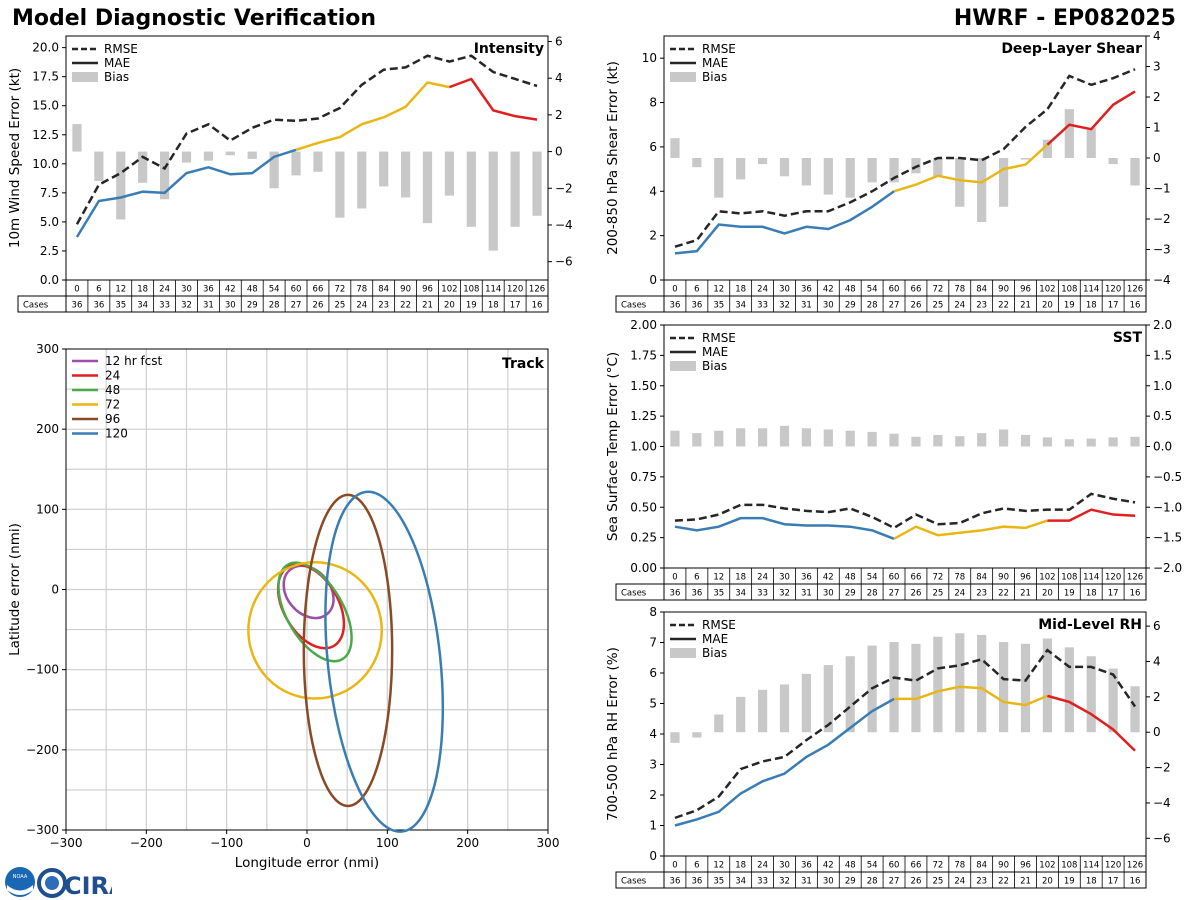 The image size is (1200, 900). I want to click on forecast-hour-label: 24, so click(762, 578).